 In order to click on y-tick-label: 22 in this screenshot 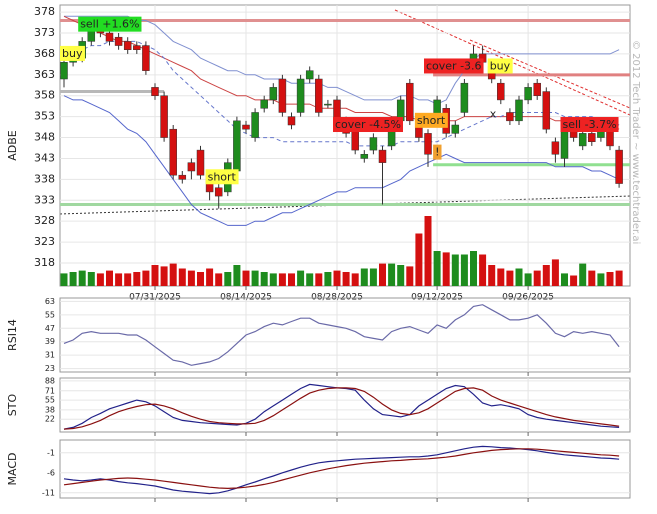, I will do `click(50, 419)`.